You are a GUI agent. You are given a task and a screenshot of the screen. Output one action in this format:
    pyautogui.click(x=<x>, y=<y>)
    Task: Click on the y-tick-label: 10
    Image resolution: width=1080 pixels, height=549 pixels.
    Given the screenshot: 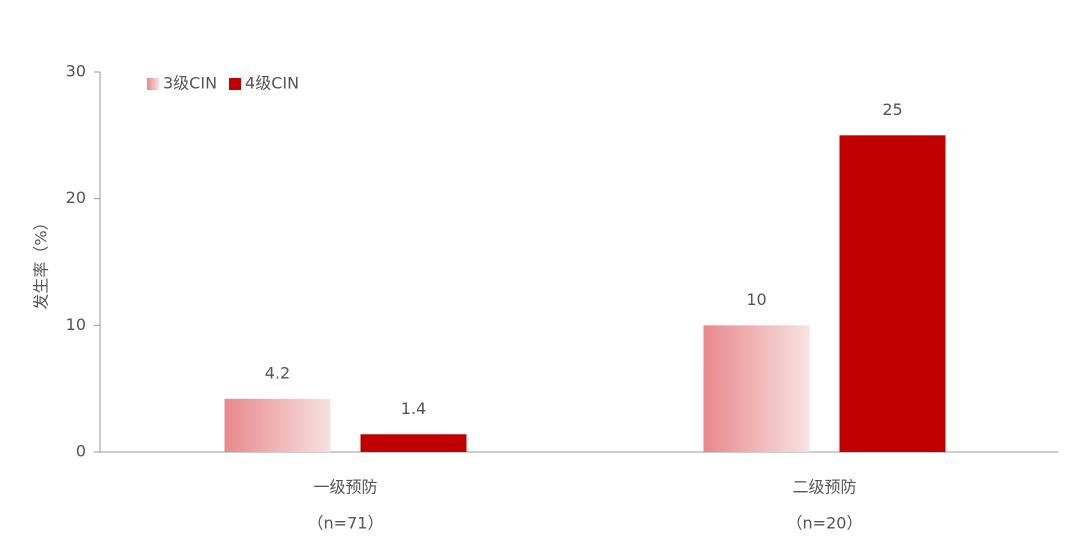 What is the action you would take?
    pyautogui.click(x=76, y=324)
    